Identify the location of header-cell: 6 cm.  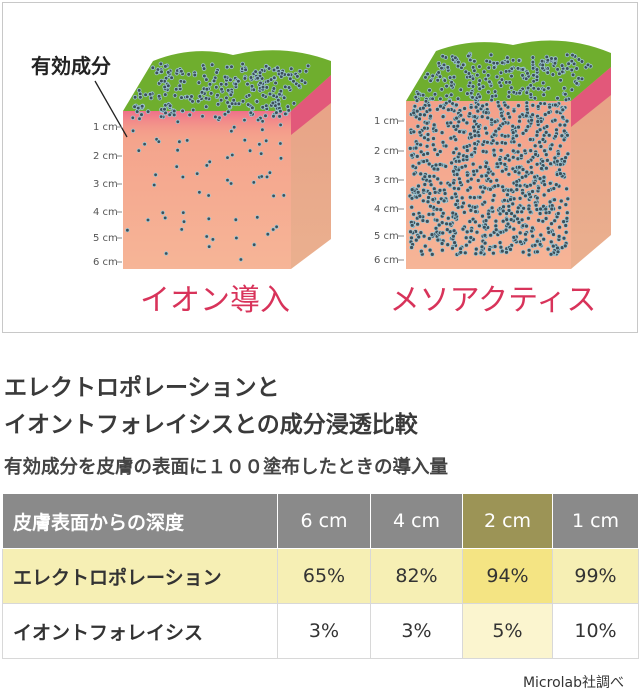
(324, 521).